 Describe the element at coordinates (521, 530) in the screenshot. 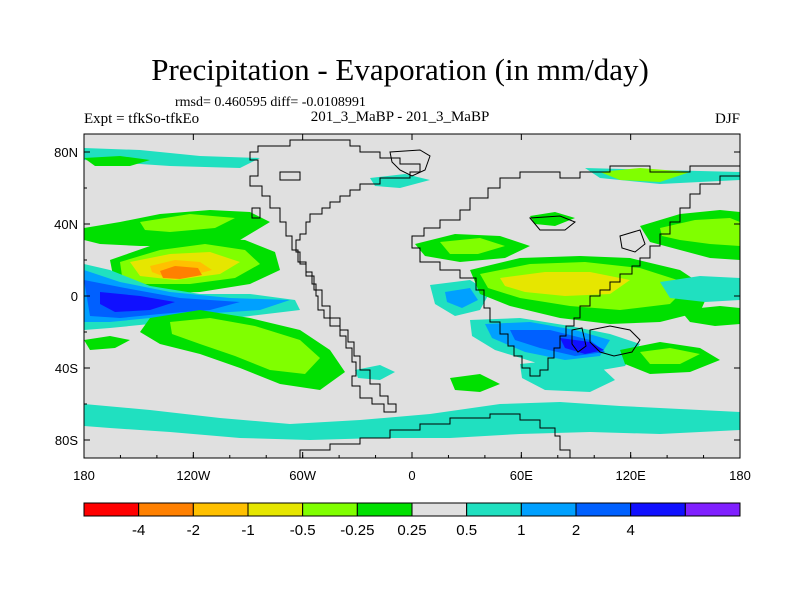

I see `colorbar-label: 1` at that location.